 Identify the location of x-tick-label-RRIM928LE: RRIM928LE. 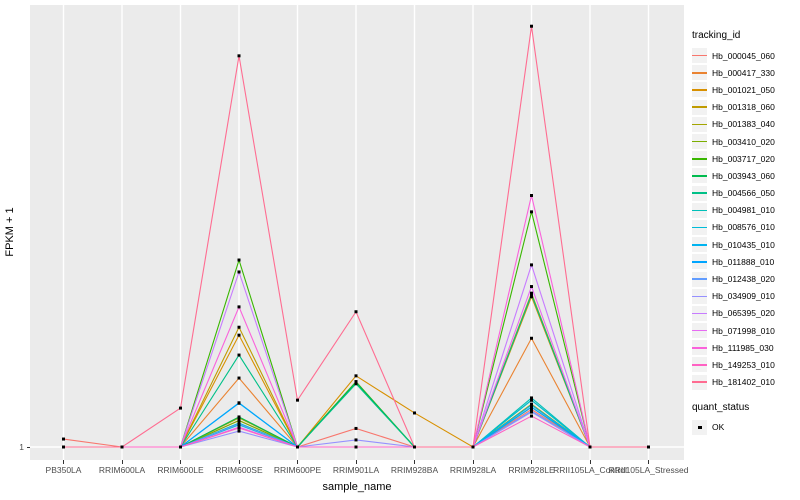
(531, 470).